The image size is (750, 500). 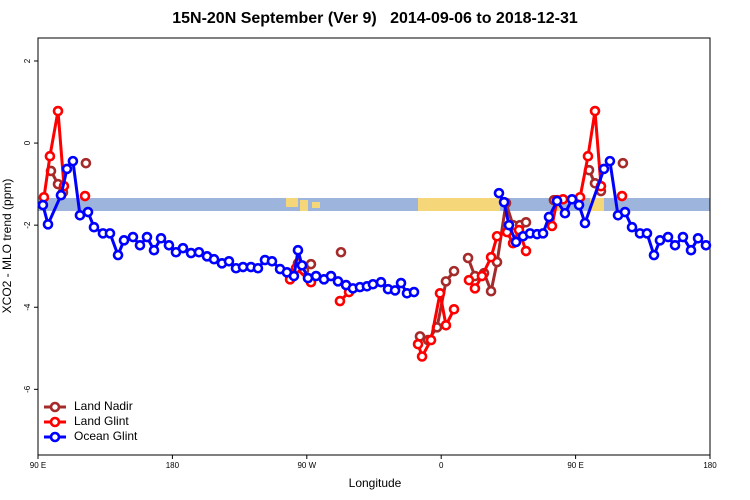 I want to click on y-tick-label: 0, so click(x=27, y=142).